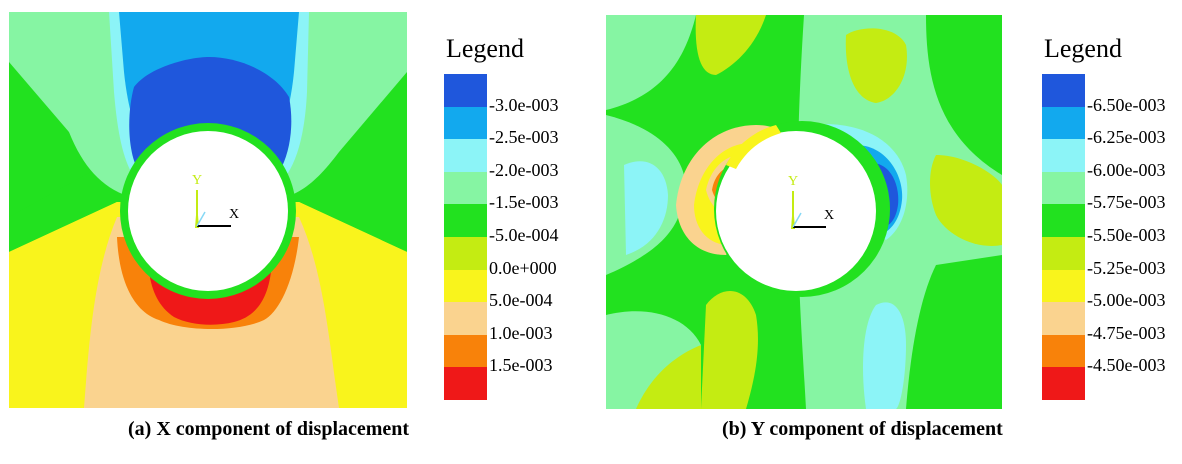 The width and height of the screenshot is (1182, 464). What do you see at coordinates (524, 169) in the screenshot?
I see `legend-label: -2.0e-003` at bounding box center [524, 169].